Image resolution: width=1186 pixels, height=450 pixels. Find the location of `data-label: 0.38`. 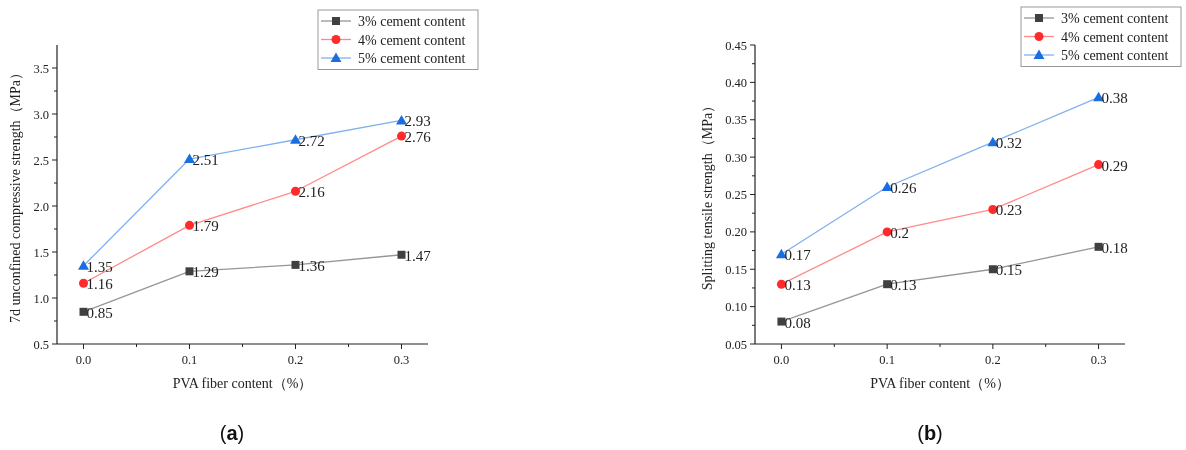

data-label: 0.38 is located at coordinates (1114, 98).